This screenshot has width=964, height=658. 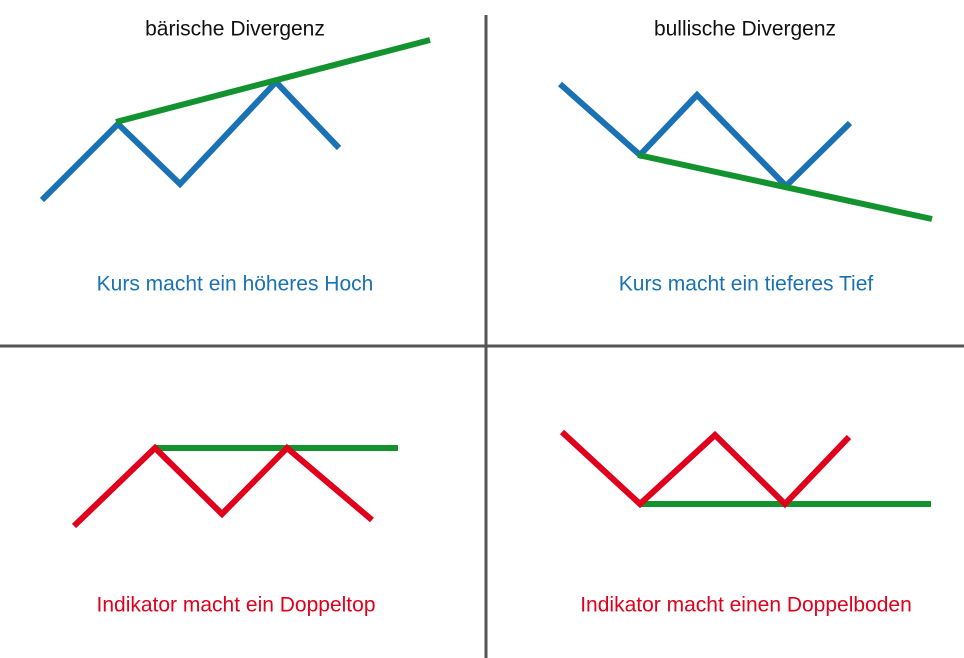 I want to click on panel-caption: Indikator macht einen Doppelboden, so click(x=746, y=605).